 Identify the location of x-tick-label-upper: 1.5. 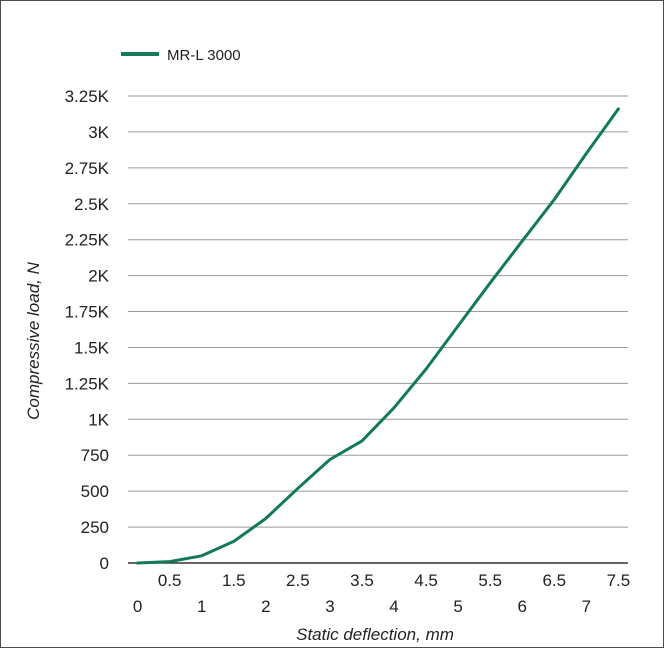
(234, 580).